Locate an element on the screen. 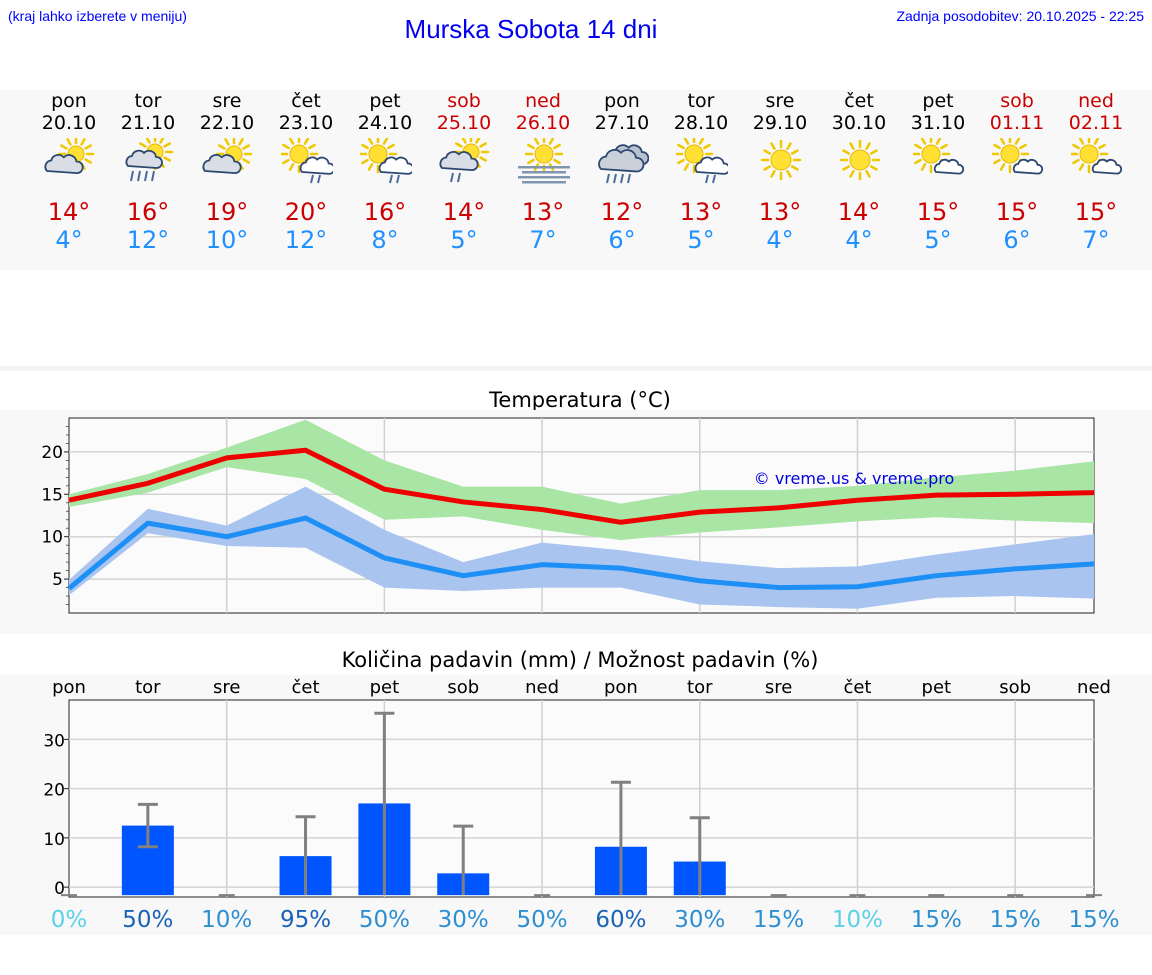  section-divider is located at coordinates (576, 368).